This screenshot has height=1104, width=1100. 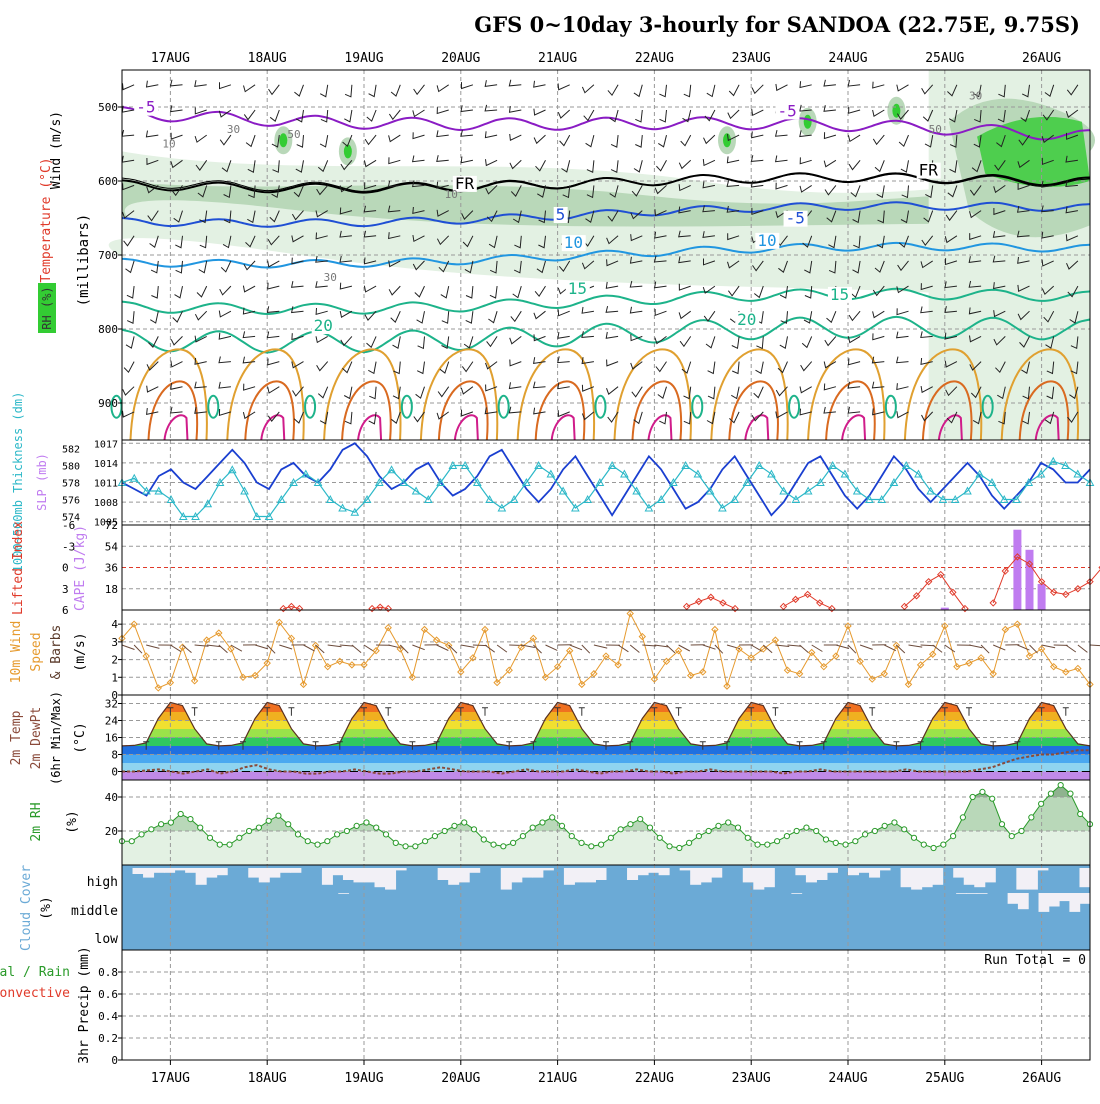 What do you see at coordinates (47, 307) in the screenshot?
I see `p1-label-rh: RH (%)` at bounding box center [47, 307].